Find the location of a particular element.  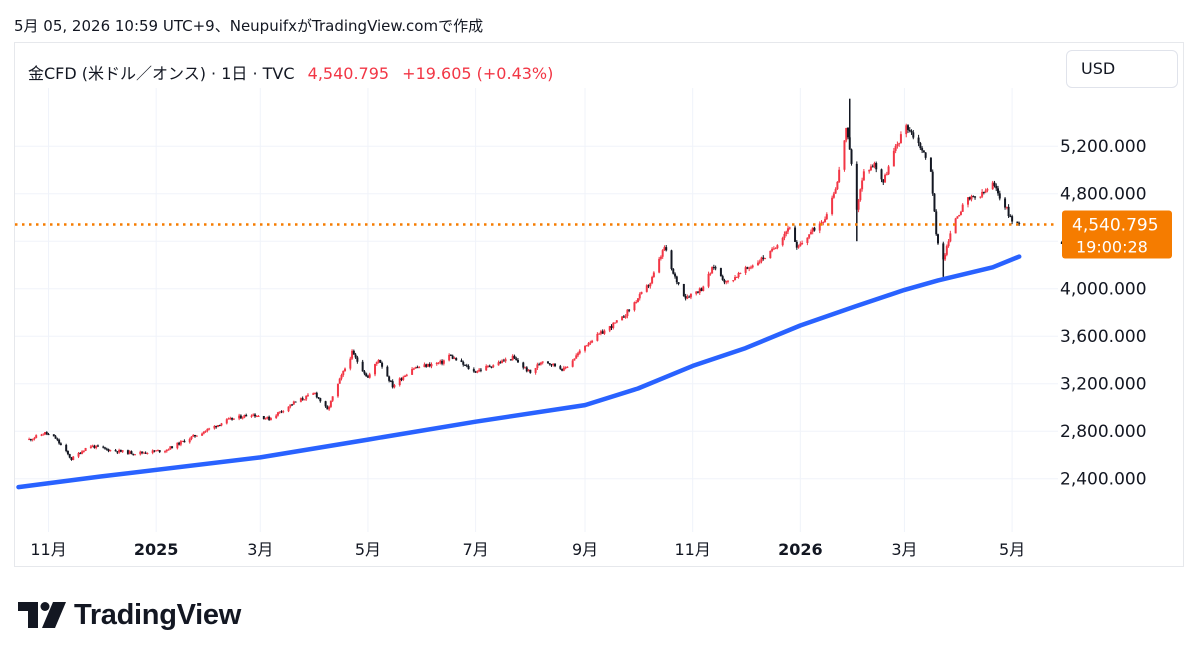

y-tick-label: 3,200.000 is located at coordinates (1103, 385).